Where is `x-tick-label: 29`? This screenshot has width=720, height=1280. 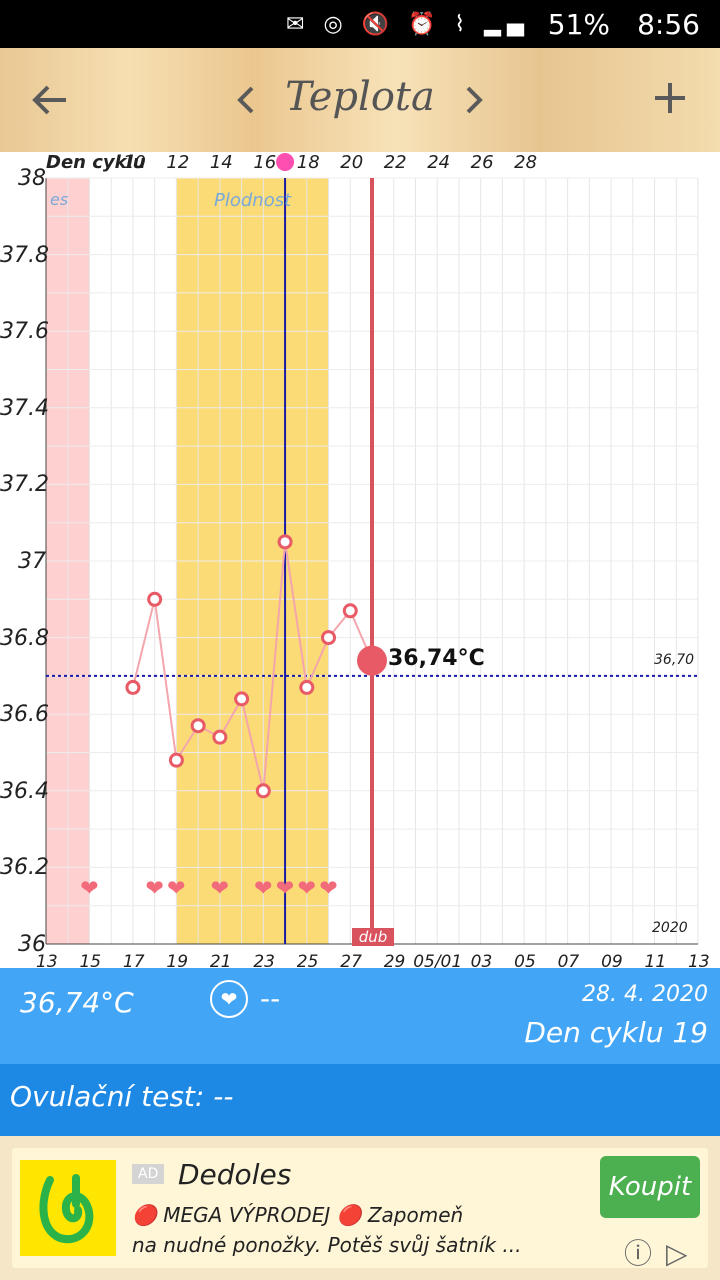 x-tick-label: 29 is located at coordinates (394, 962).